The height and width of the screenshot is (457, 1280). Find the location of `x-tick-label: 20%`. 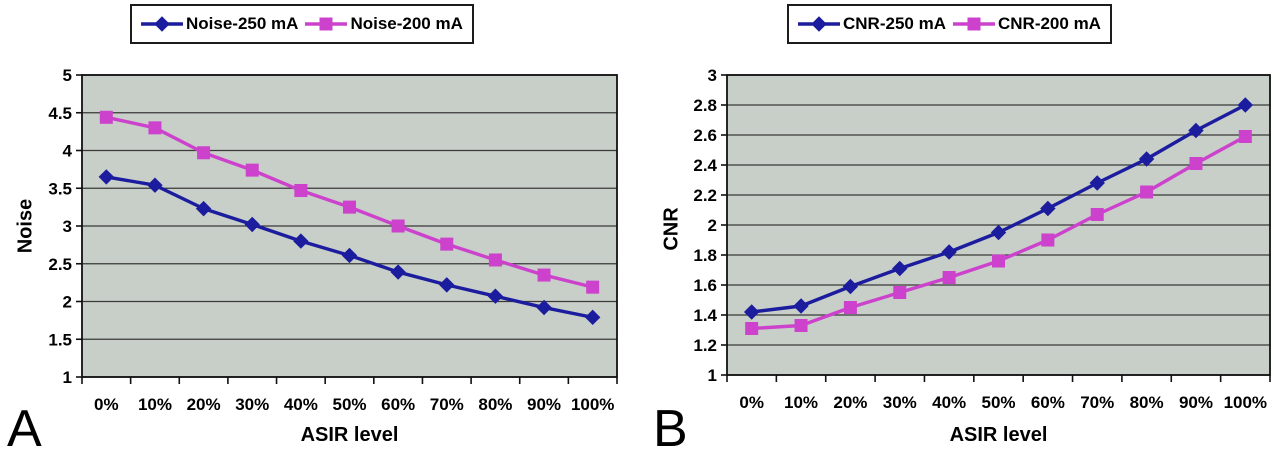

x-tick-label: 20% is located at coordinates (204, 404).